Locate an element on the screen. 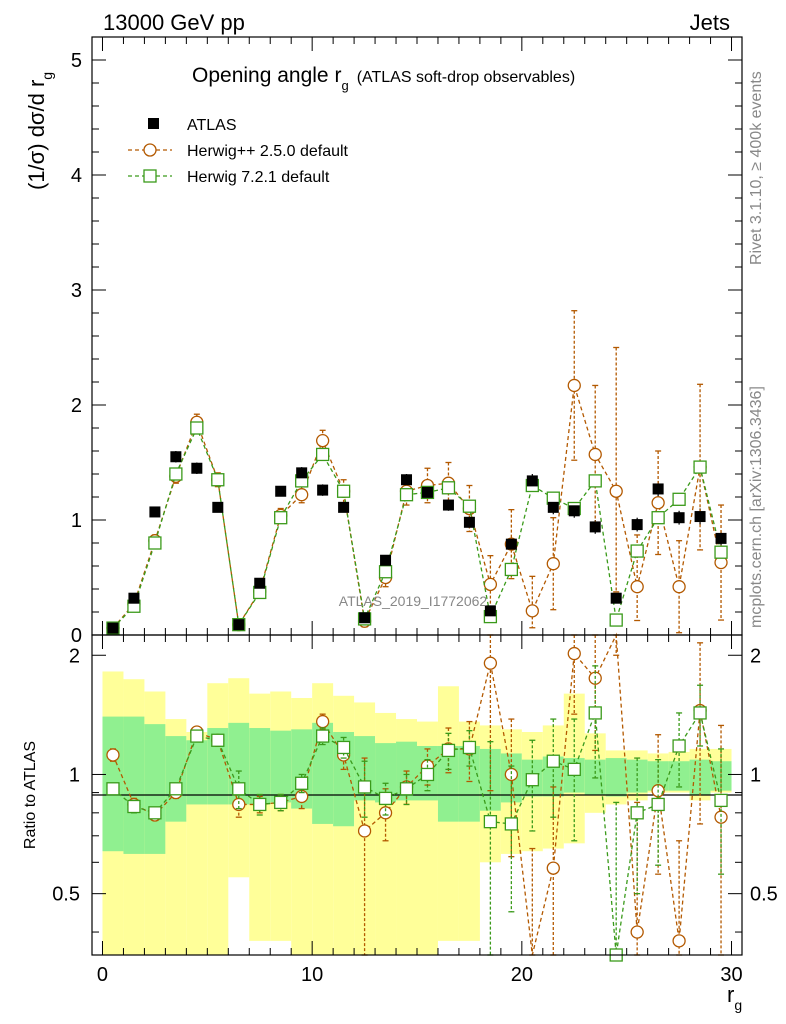  main-ytick-label-3: 3 is located at coordinates (76, 291).